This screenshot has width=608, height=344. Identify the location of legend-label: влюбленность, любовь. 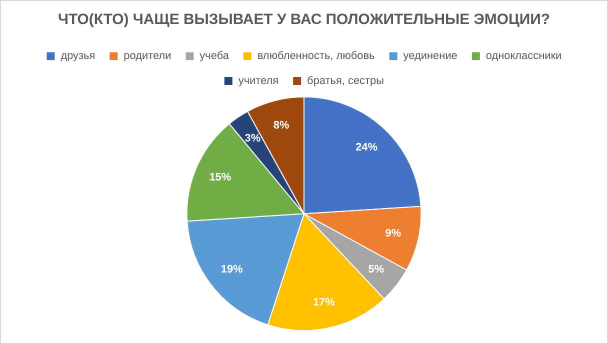
(316, 56).